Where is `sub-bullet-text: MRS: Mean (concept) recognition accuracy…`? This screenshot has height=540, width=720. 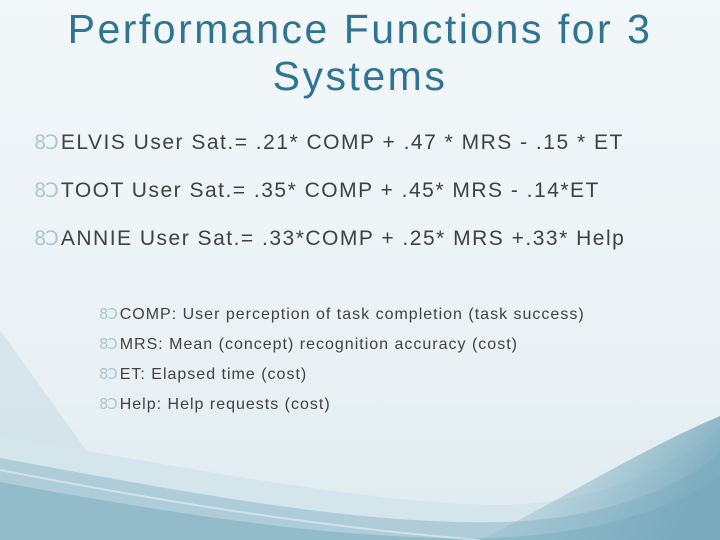 sub-bullet-text: MRS: Mean (concept) recognition accuracy… is located at coordinates (318, 344).